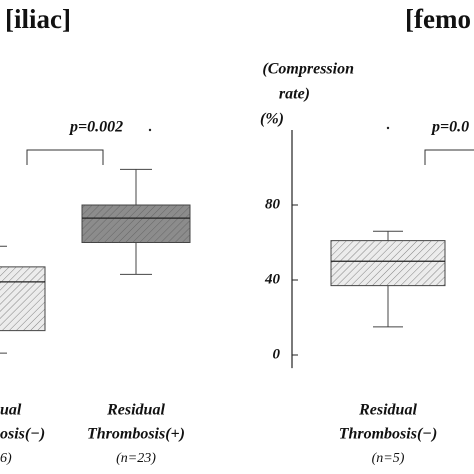 This screenshot has height=474, width=474. Describe the element at coordinates (95, 127) in the screenshot. I see `p-value: p=0.002` at that location.